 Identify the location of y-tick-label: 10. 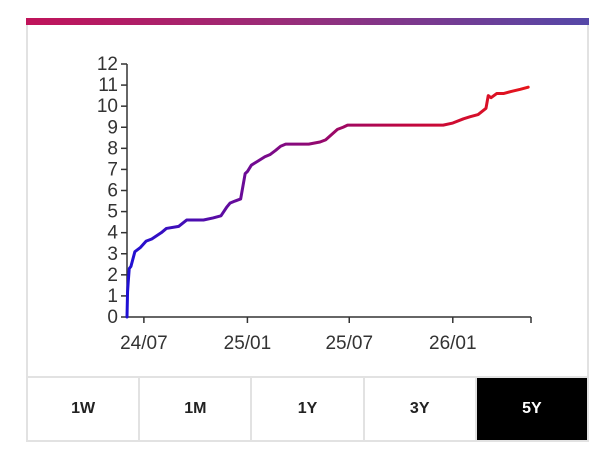
(107, 106).